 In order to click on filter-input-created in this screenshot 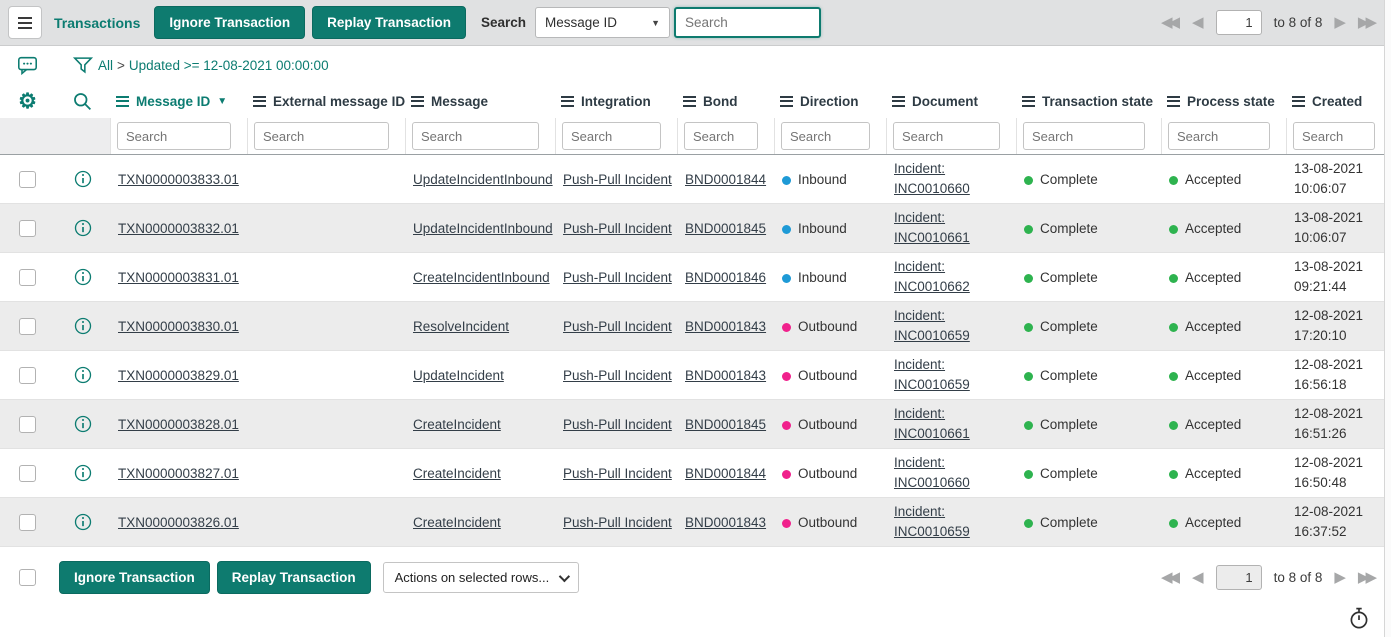, I will do `click(1334, 136)`.